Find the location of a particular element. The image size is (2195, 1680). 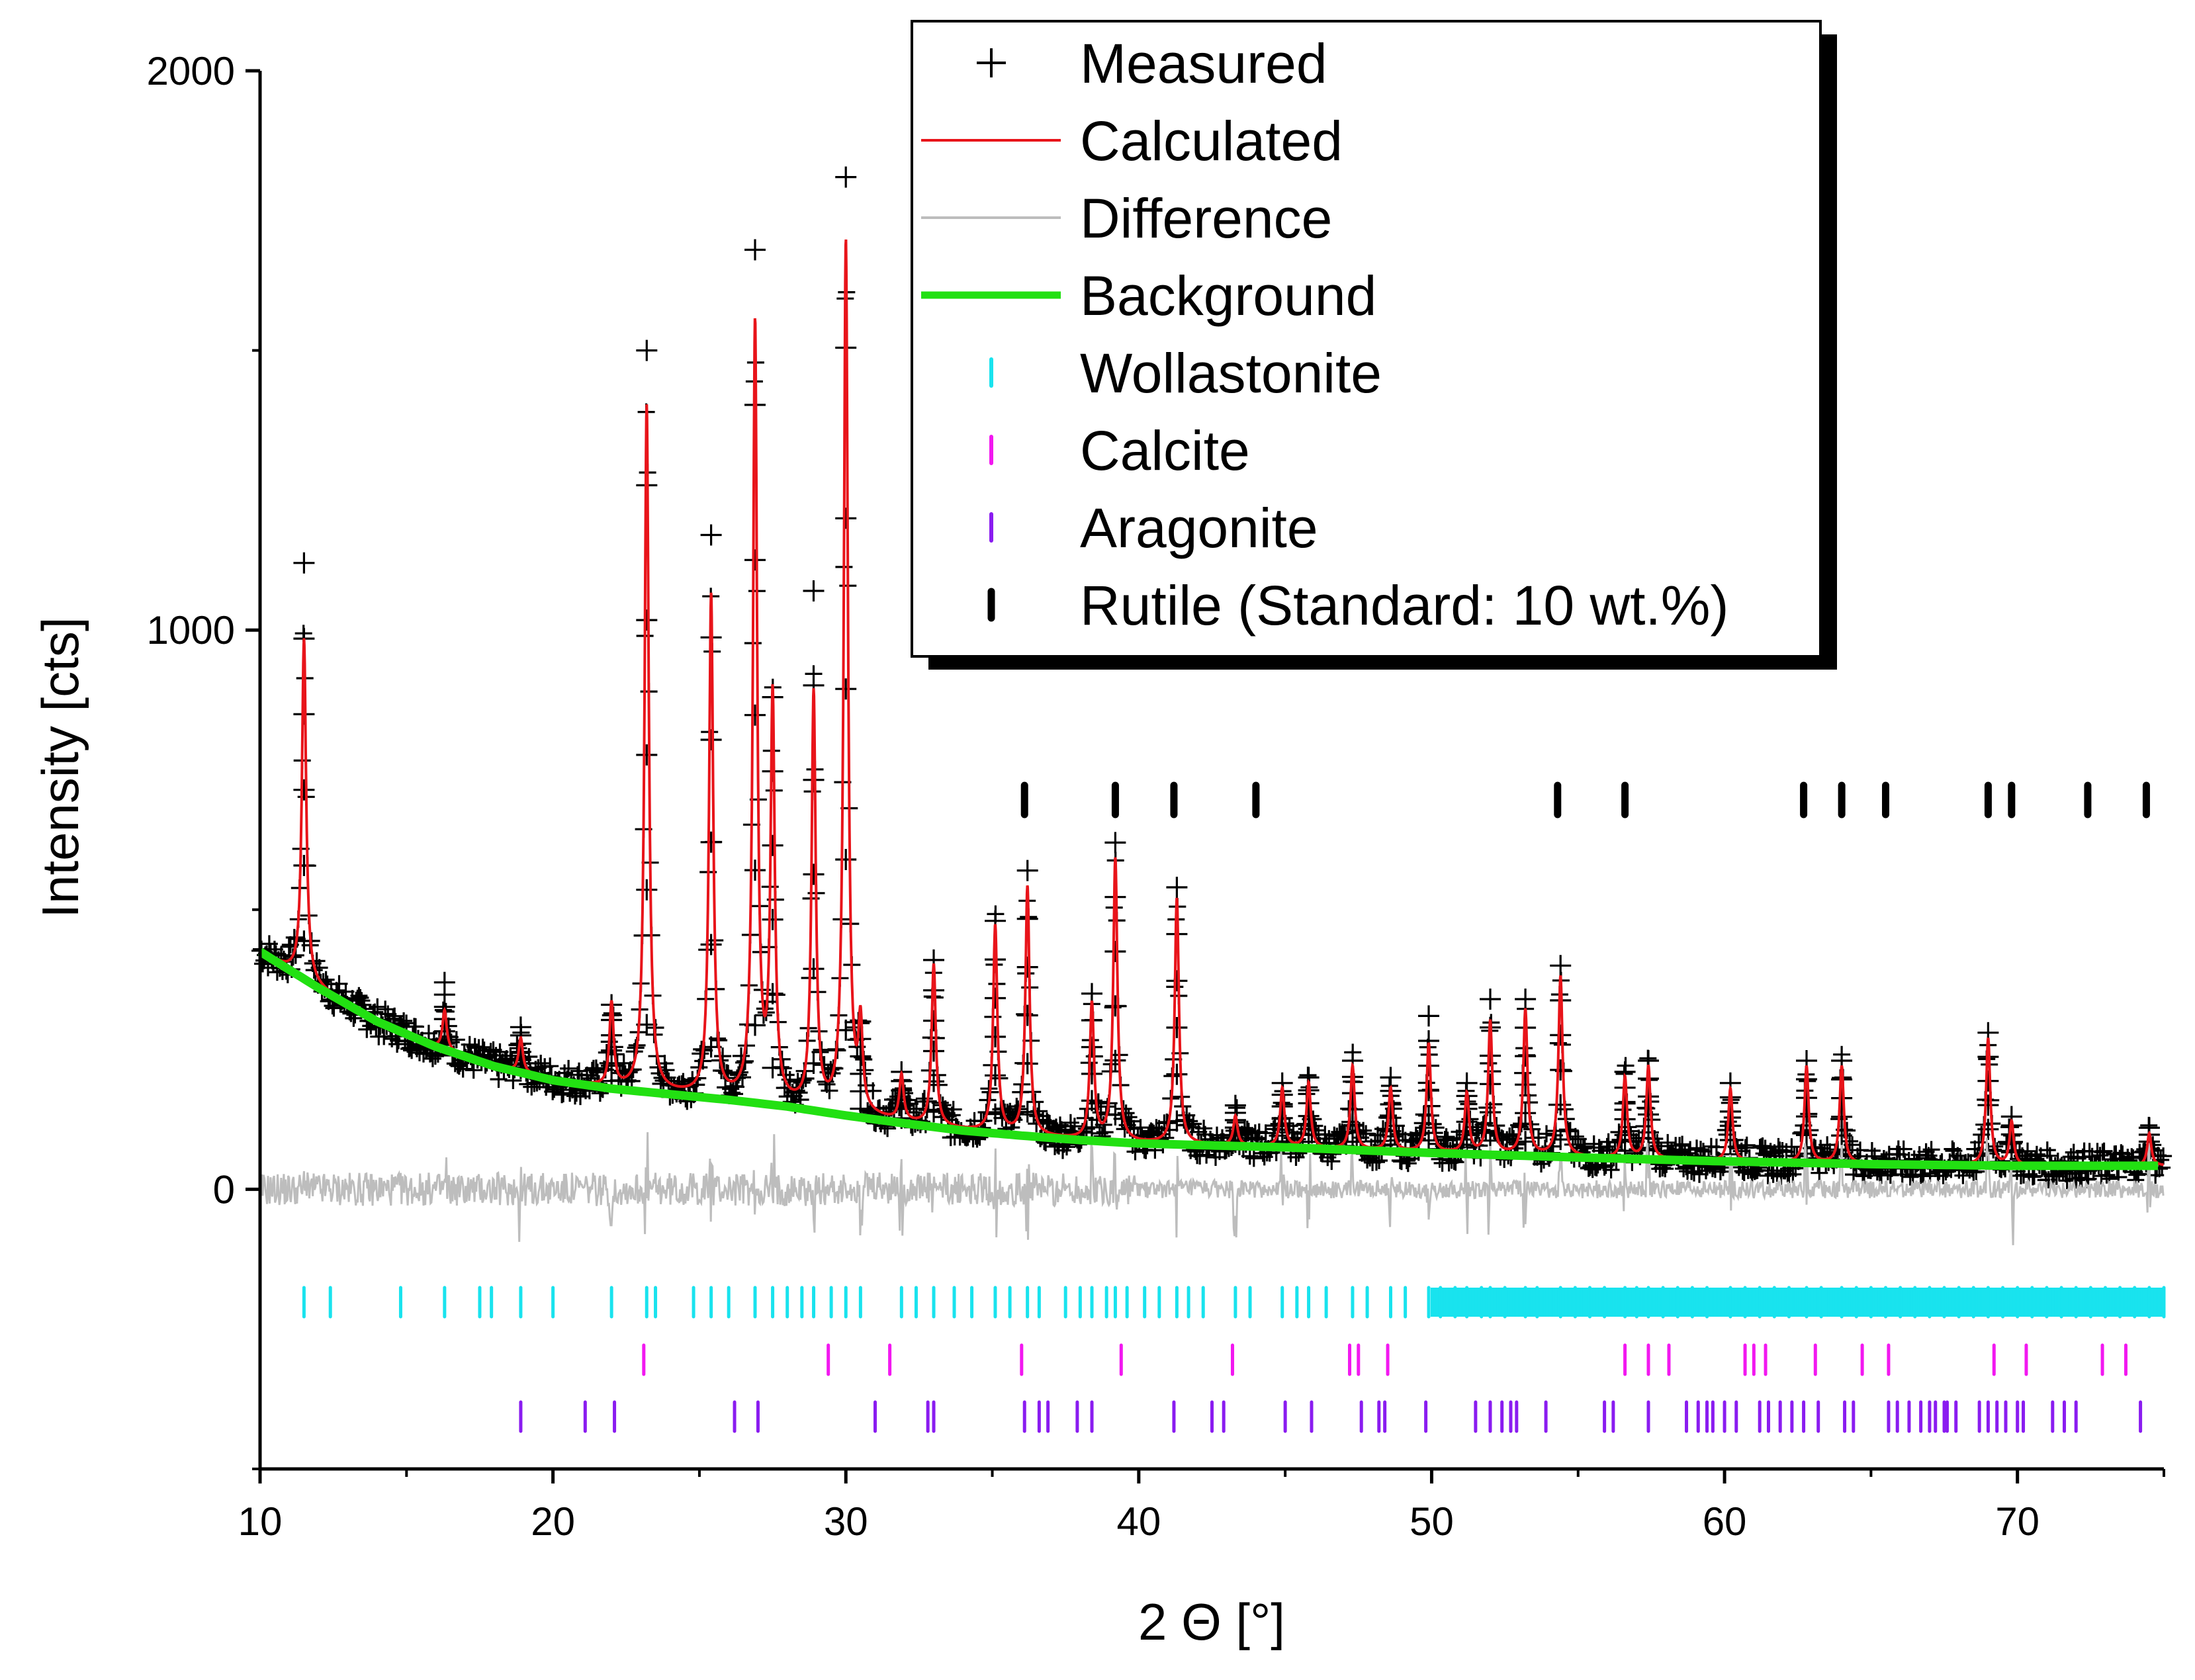

y-tick-label: 2000 is located at coordinates (191, 71).